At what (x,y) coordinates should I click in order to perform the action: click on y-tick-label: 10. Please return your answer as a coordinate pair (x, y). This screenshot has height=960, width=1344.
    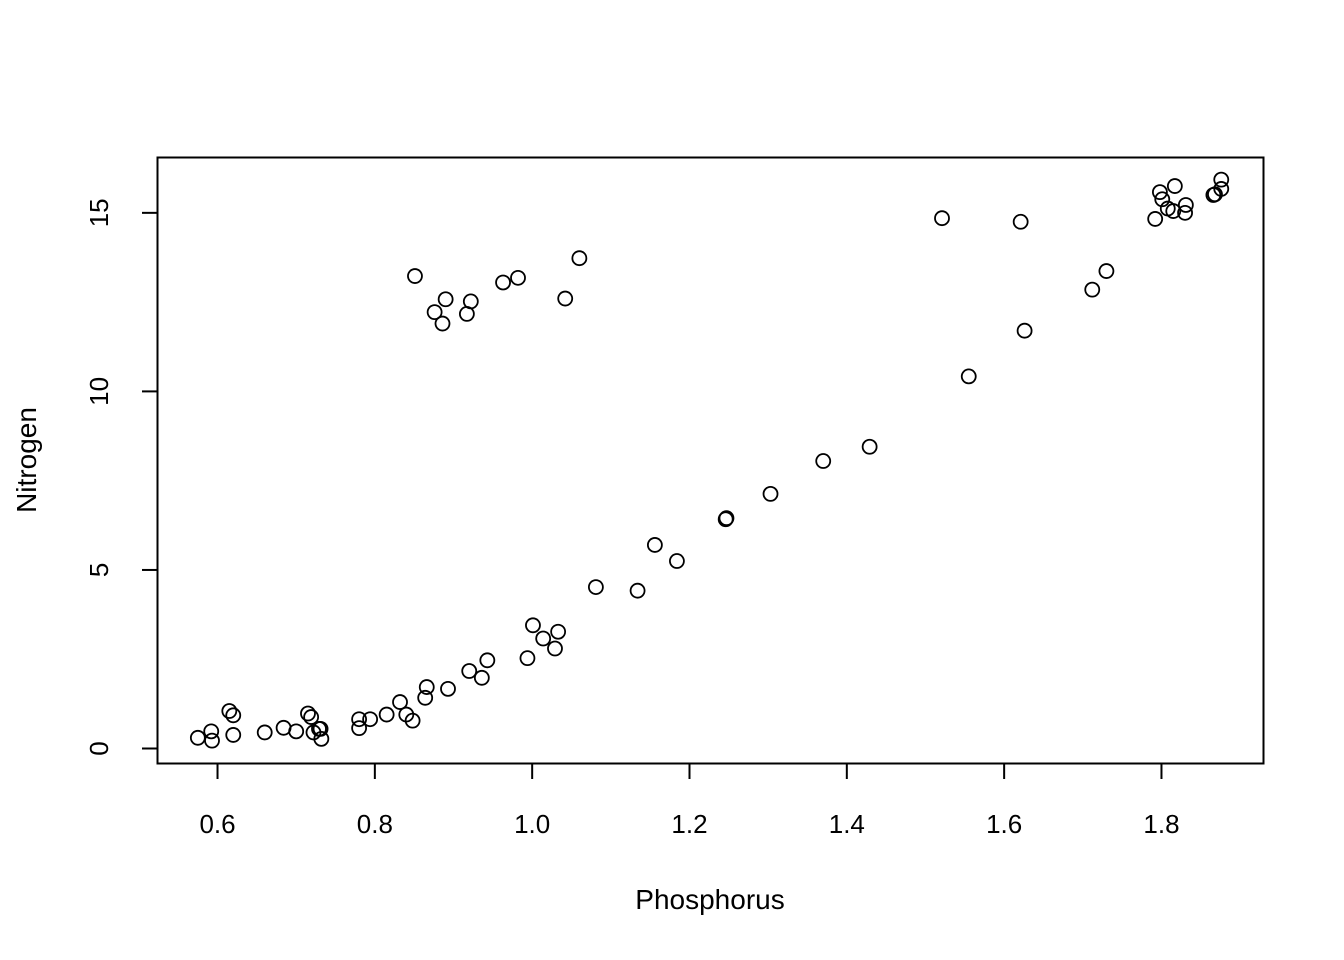
    Looking at the image, I should click on (99, 391).